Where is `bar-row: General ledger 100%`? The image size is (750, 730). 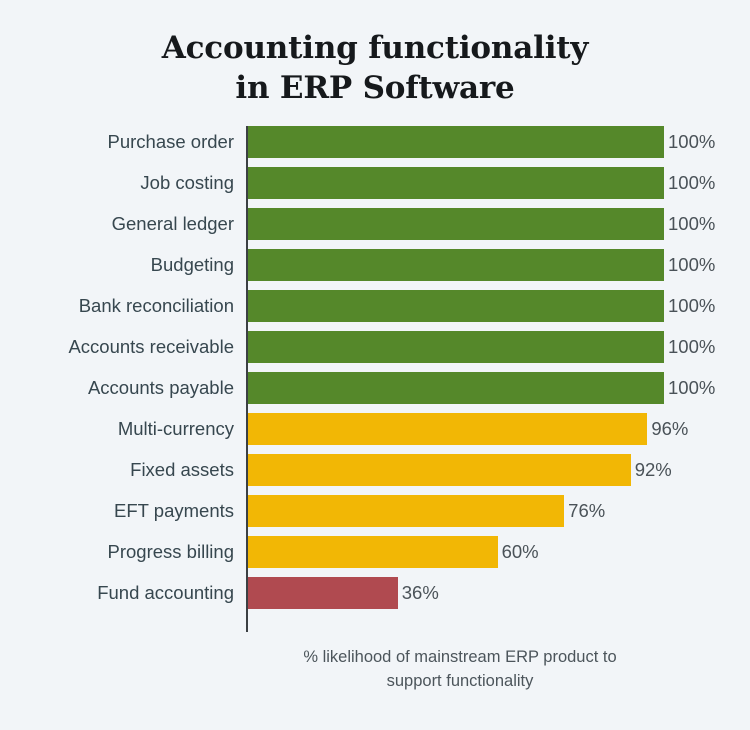
bar-row: General ledger 100% is located at coordinates (375, 228).